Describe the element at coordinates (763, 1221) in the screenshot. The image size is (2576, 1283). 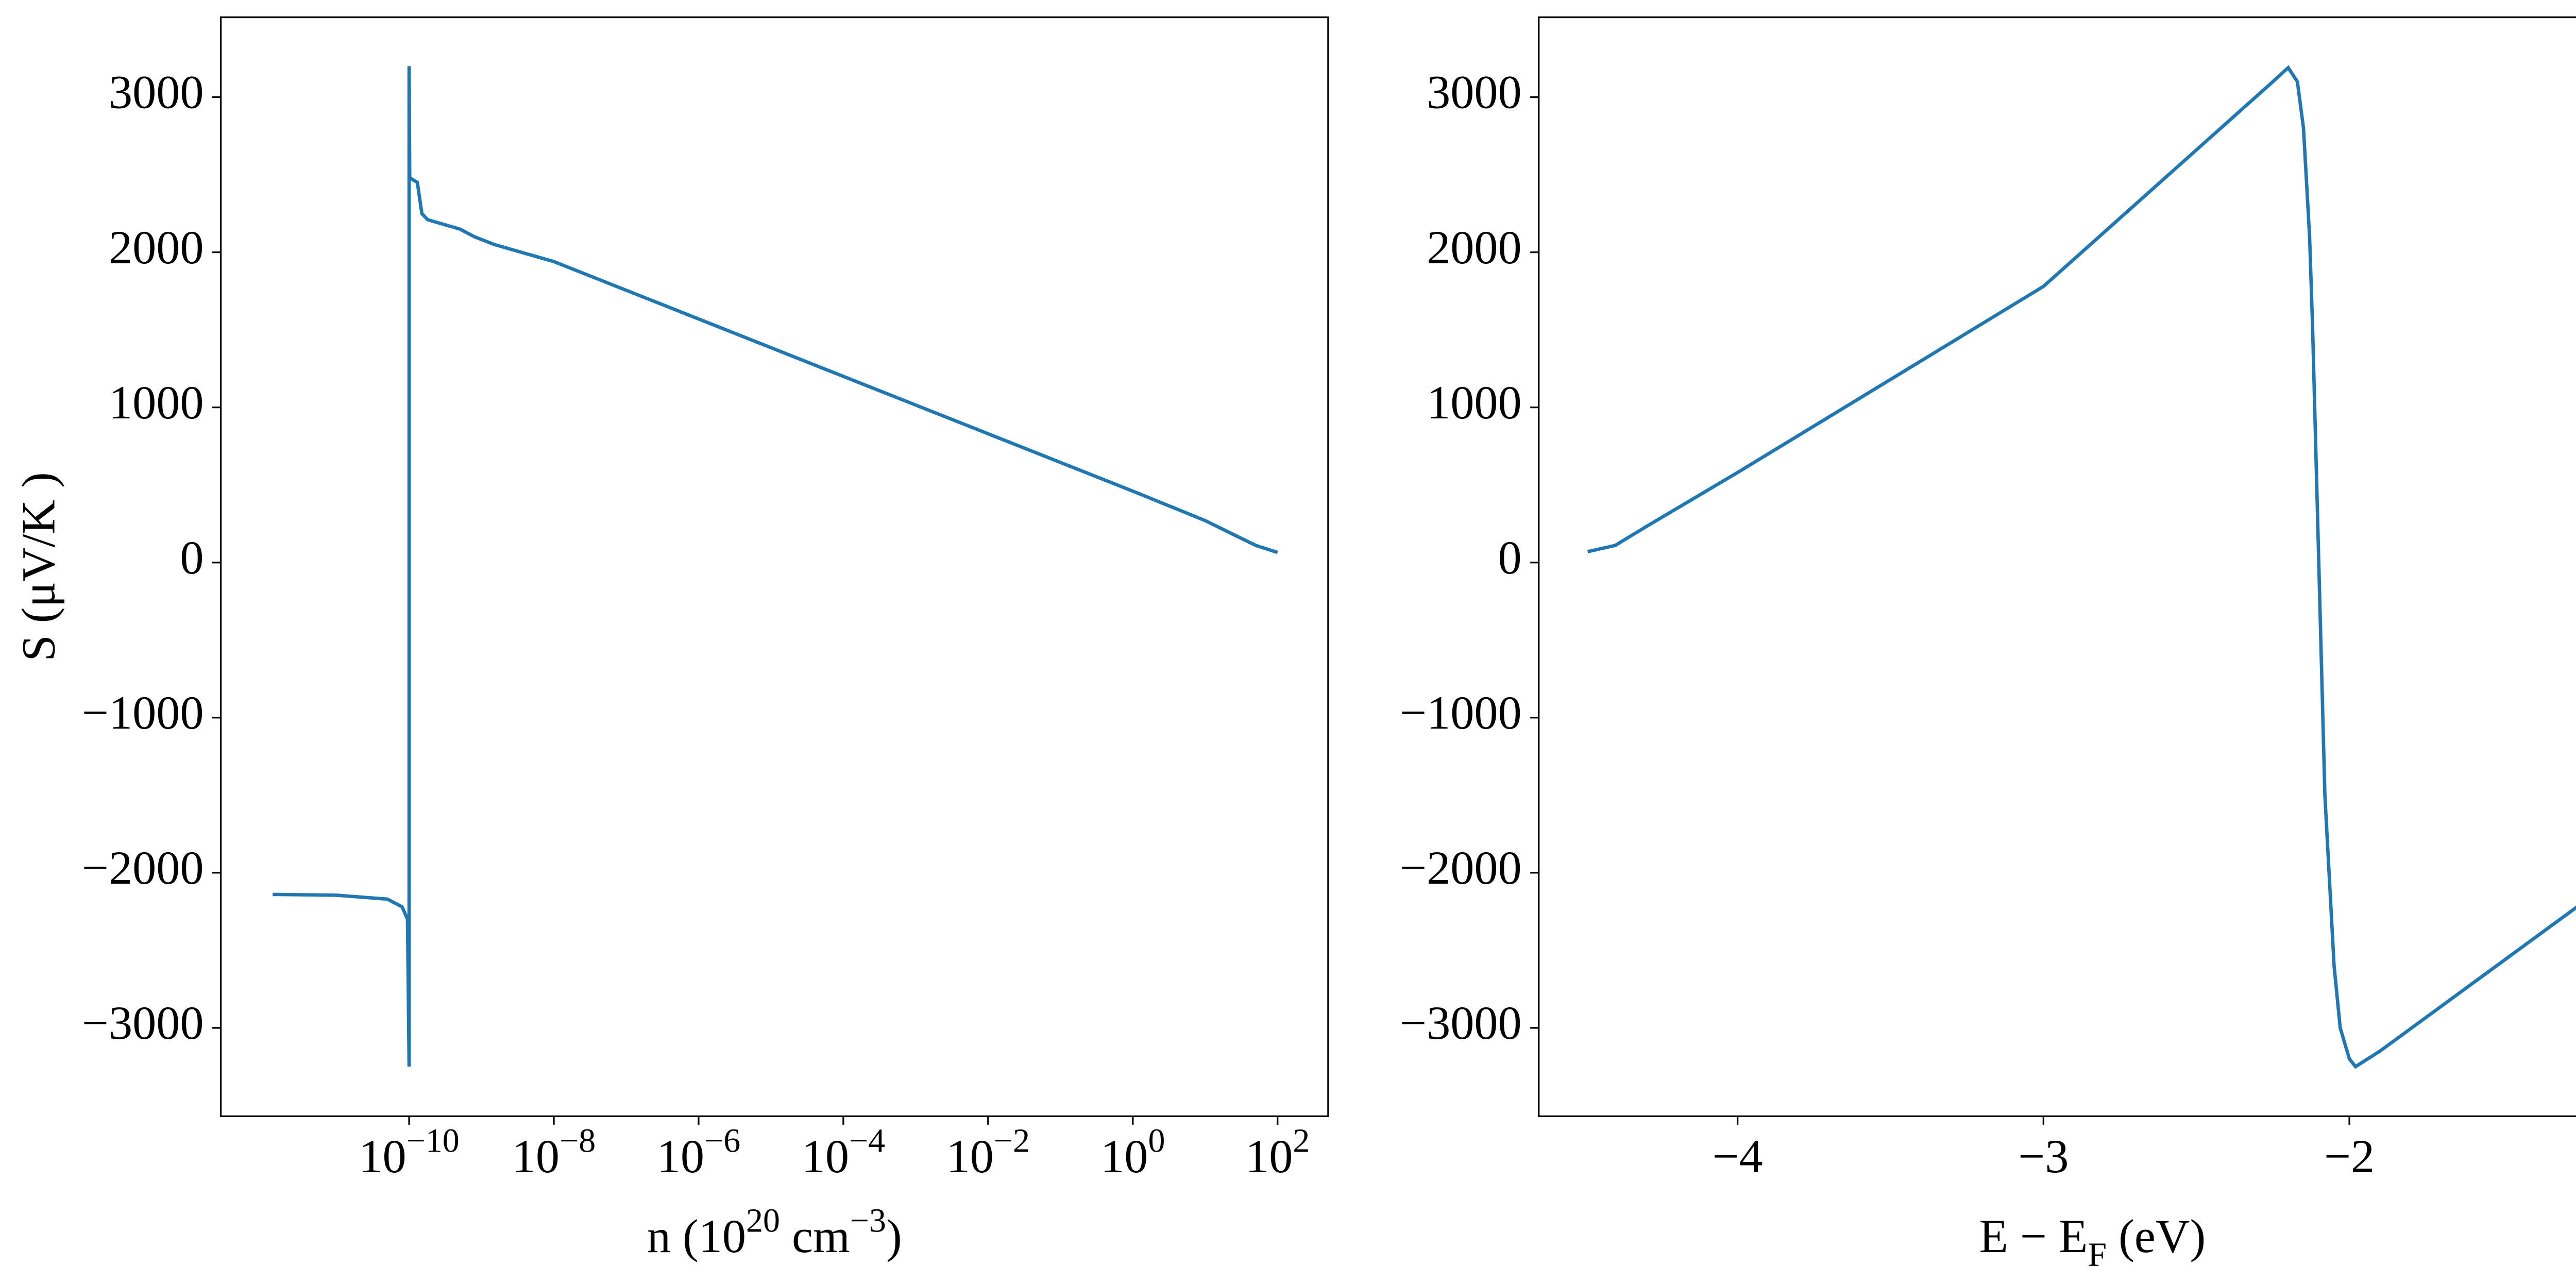
I see `x-axis-label-part: 20` at that location.